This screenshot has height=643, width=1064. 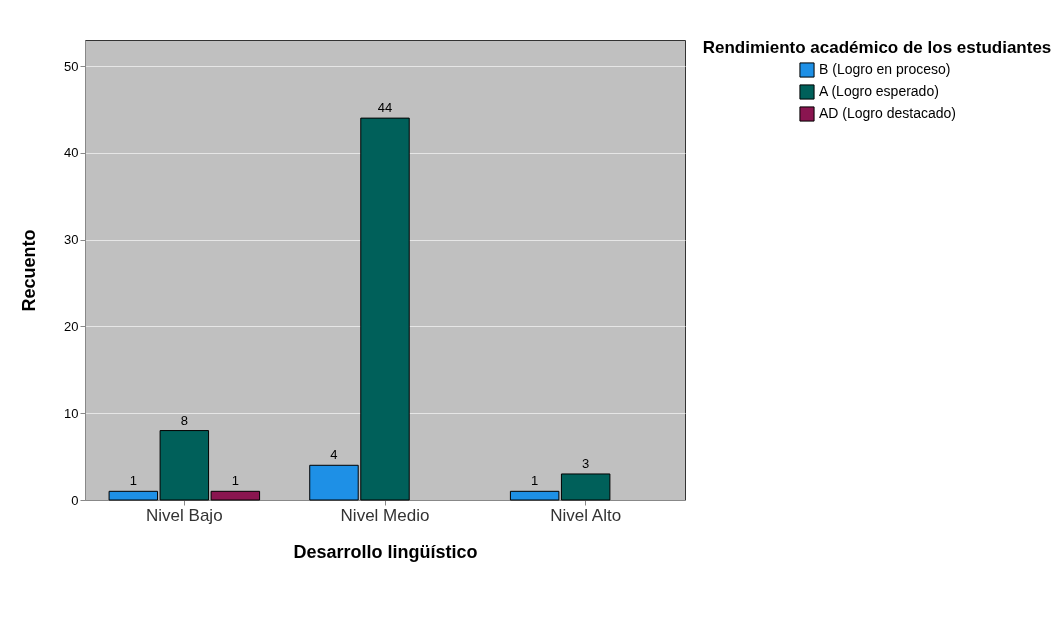 What do you see at coordinates (385, 515) in the screenshot?
I see `x-tick-label: Nivel Medio` at bounding box center [385, 515].